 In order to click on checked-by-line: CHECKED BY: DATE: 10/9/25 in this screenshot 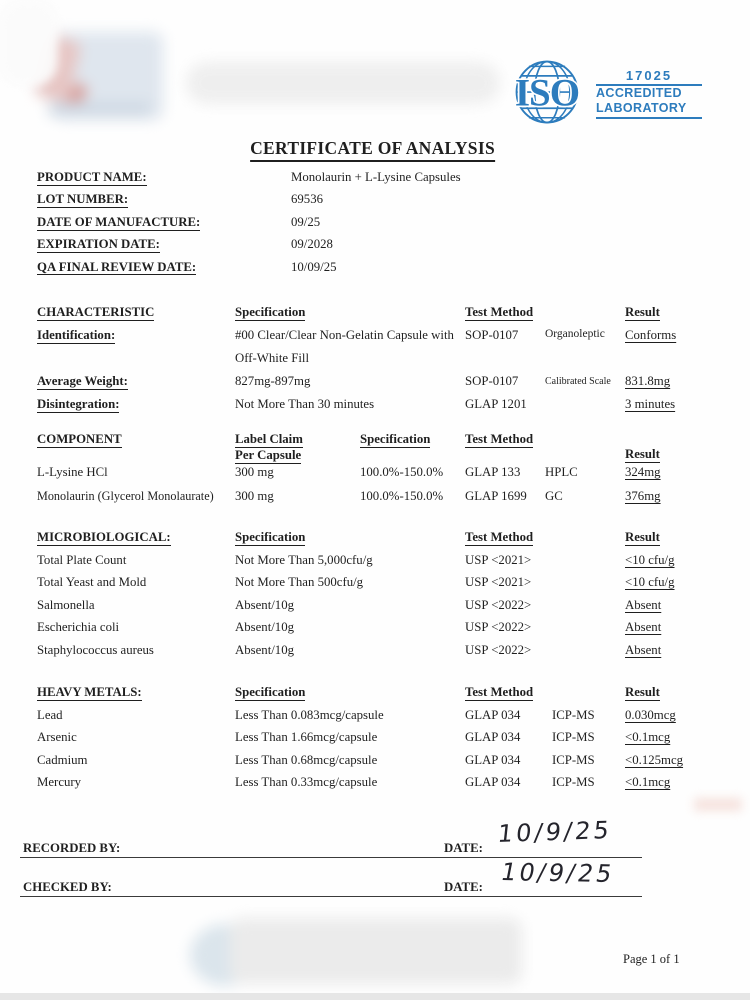, I will do `click(331, 877)`.